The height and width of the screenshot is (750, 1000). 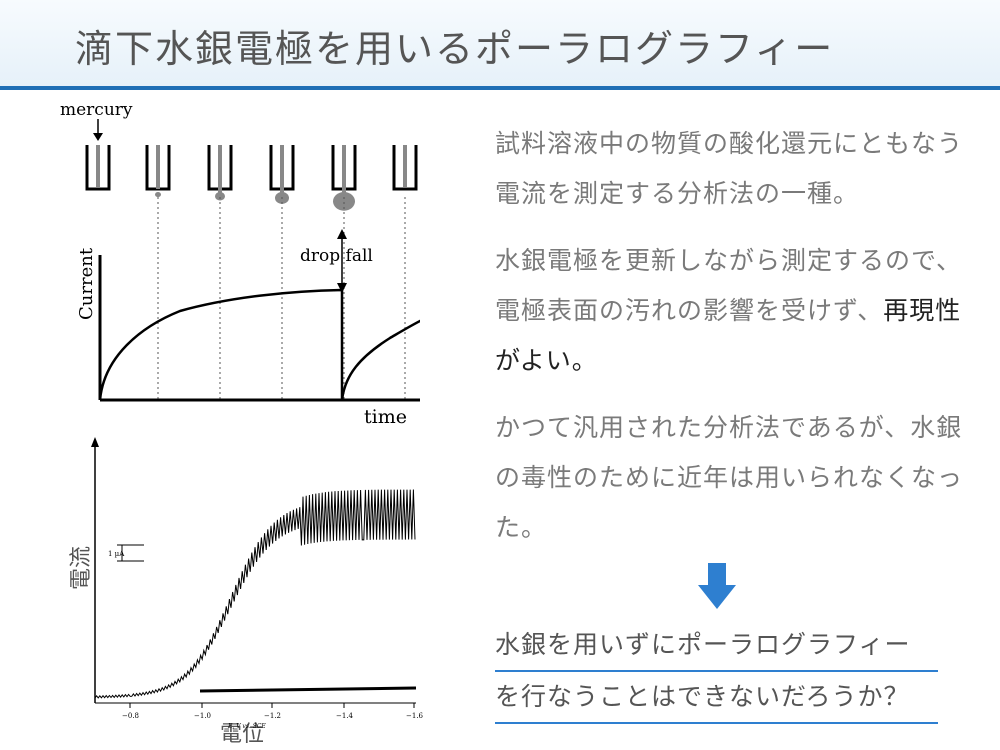 What do you see at coordinates (272, 716) in the screenshot?
I see `x-tick-label: −1.2` at bounding box center [272, 716].